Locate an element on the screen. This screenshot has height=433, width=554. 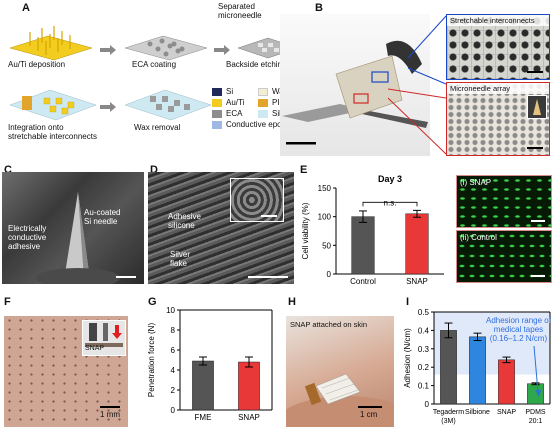
label-conductive-adhesive: Electrically conductive adhesive is located at coordinates (27, 237).